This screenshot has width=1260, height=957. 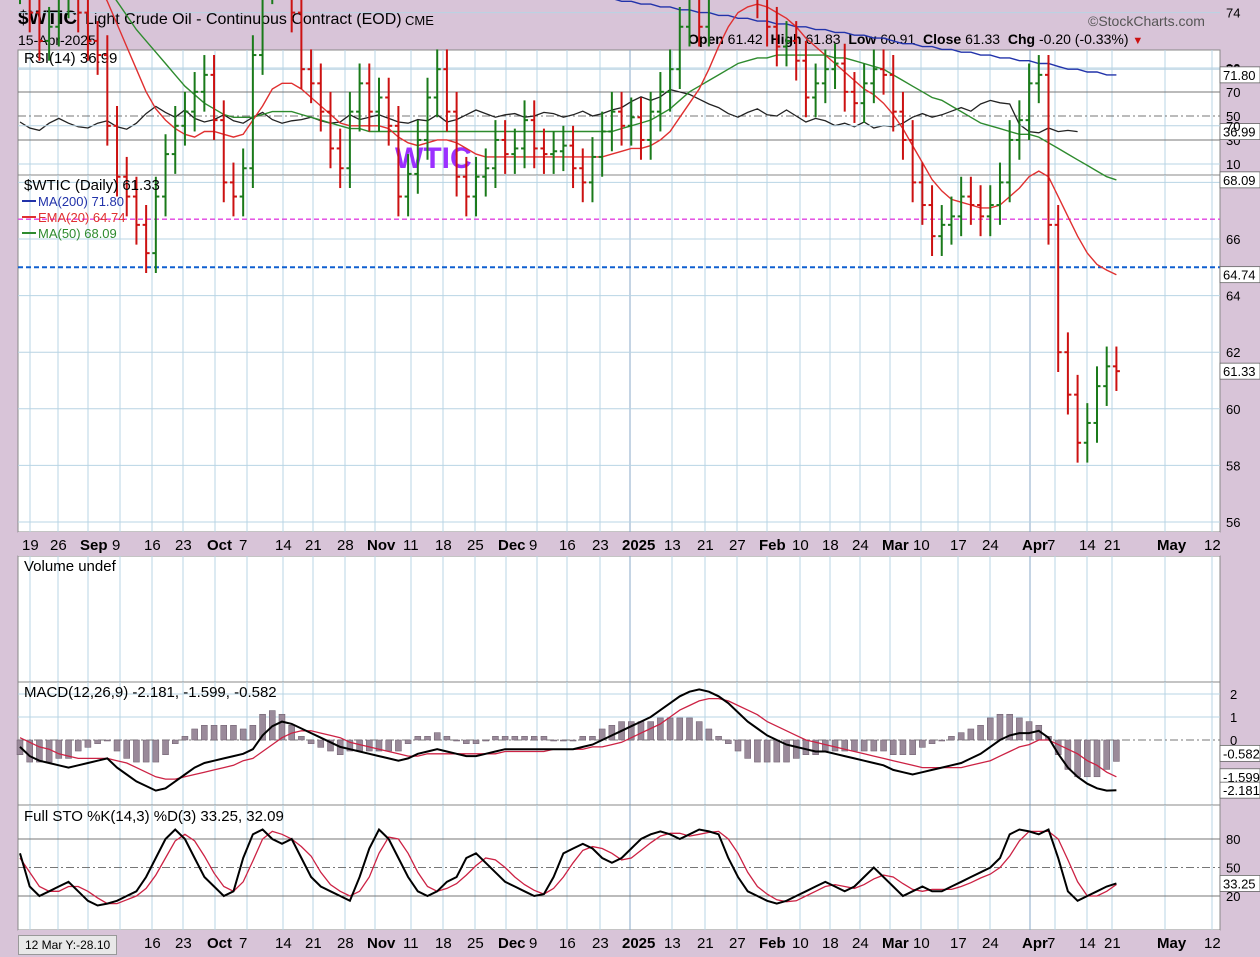 I want to click on close-value: 61.33, so click(x=983, y=39).